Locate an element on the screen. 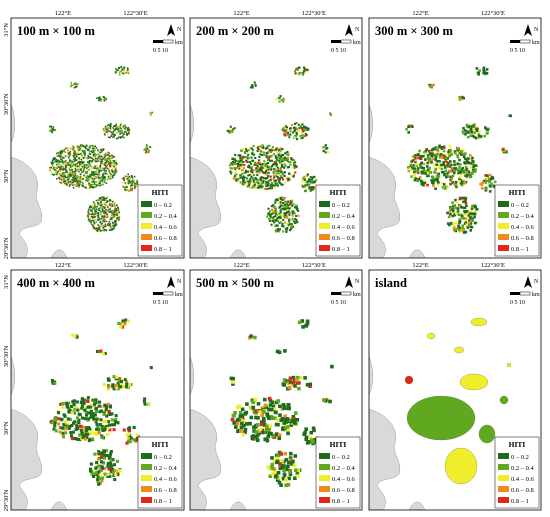 This screenshot has width=550, height=517. island-taohua is located at coordinates (487, 434).